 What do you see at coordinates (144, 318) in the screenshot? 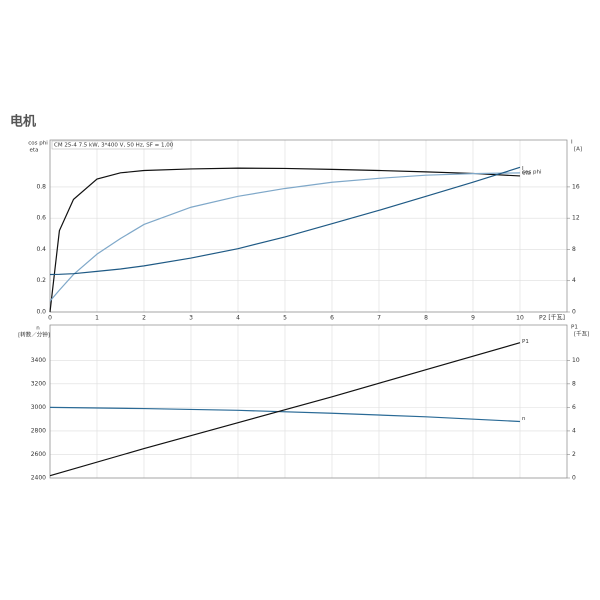
I see `x-tick-label: 2` at bounding box center [144, 318].